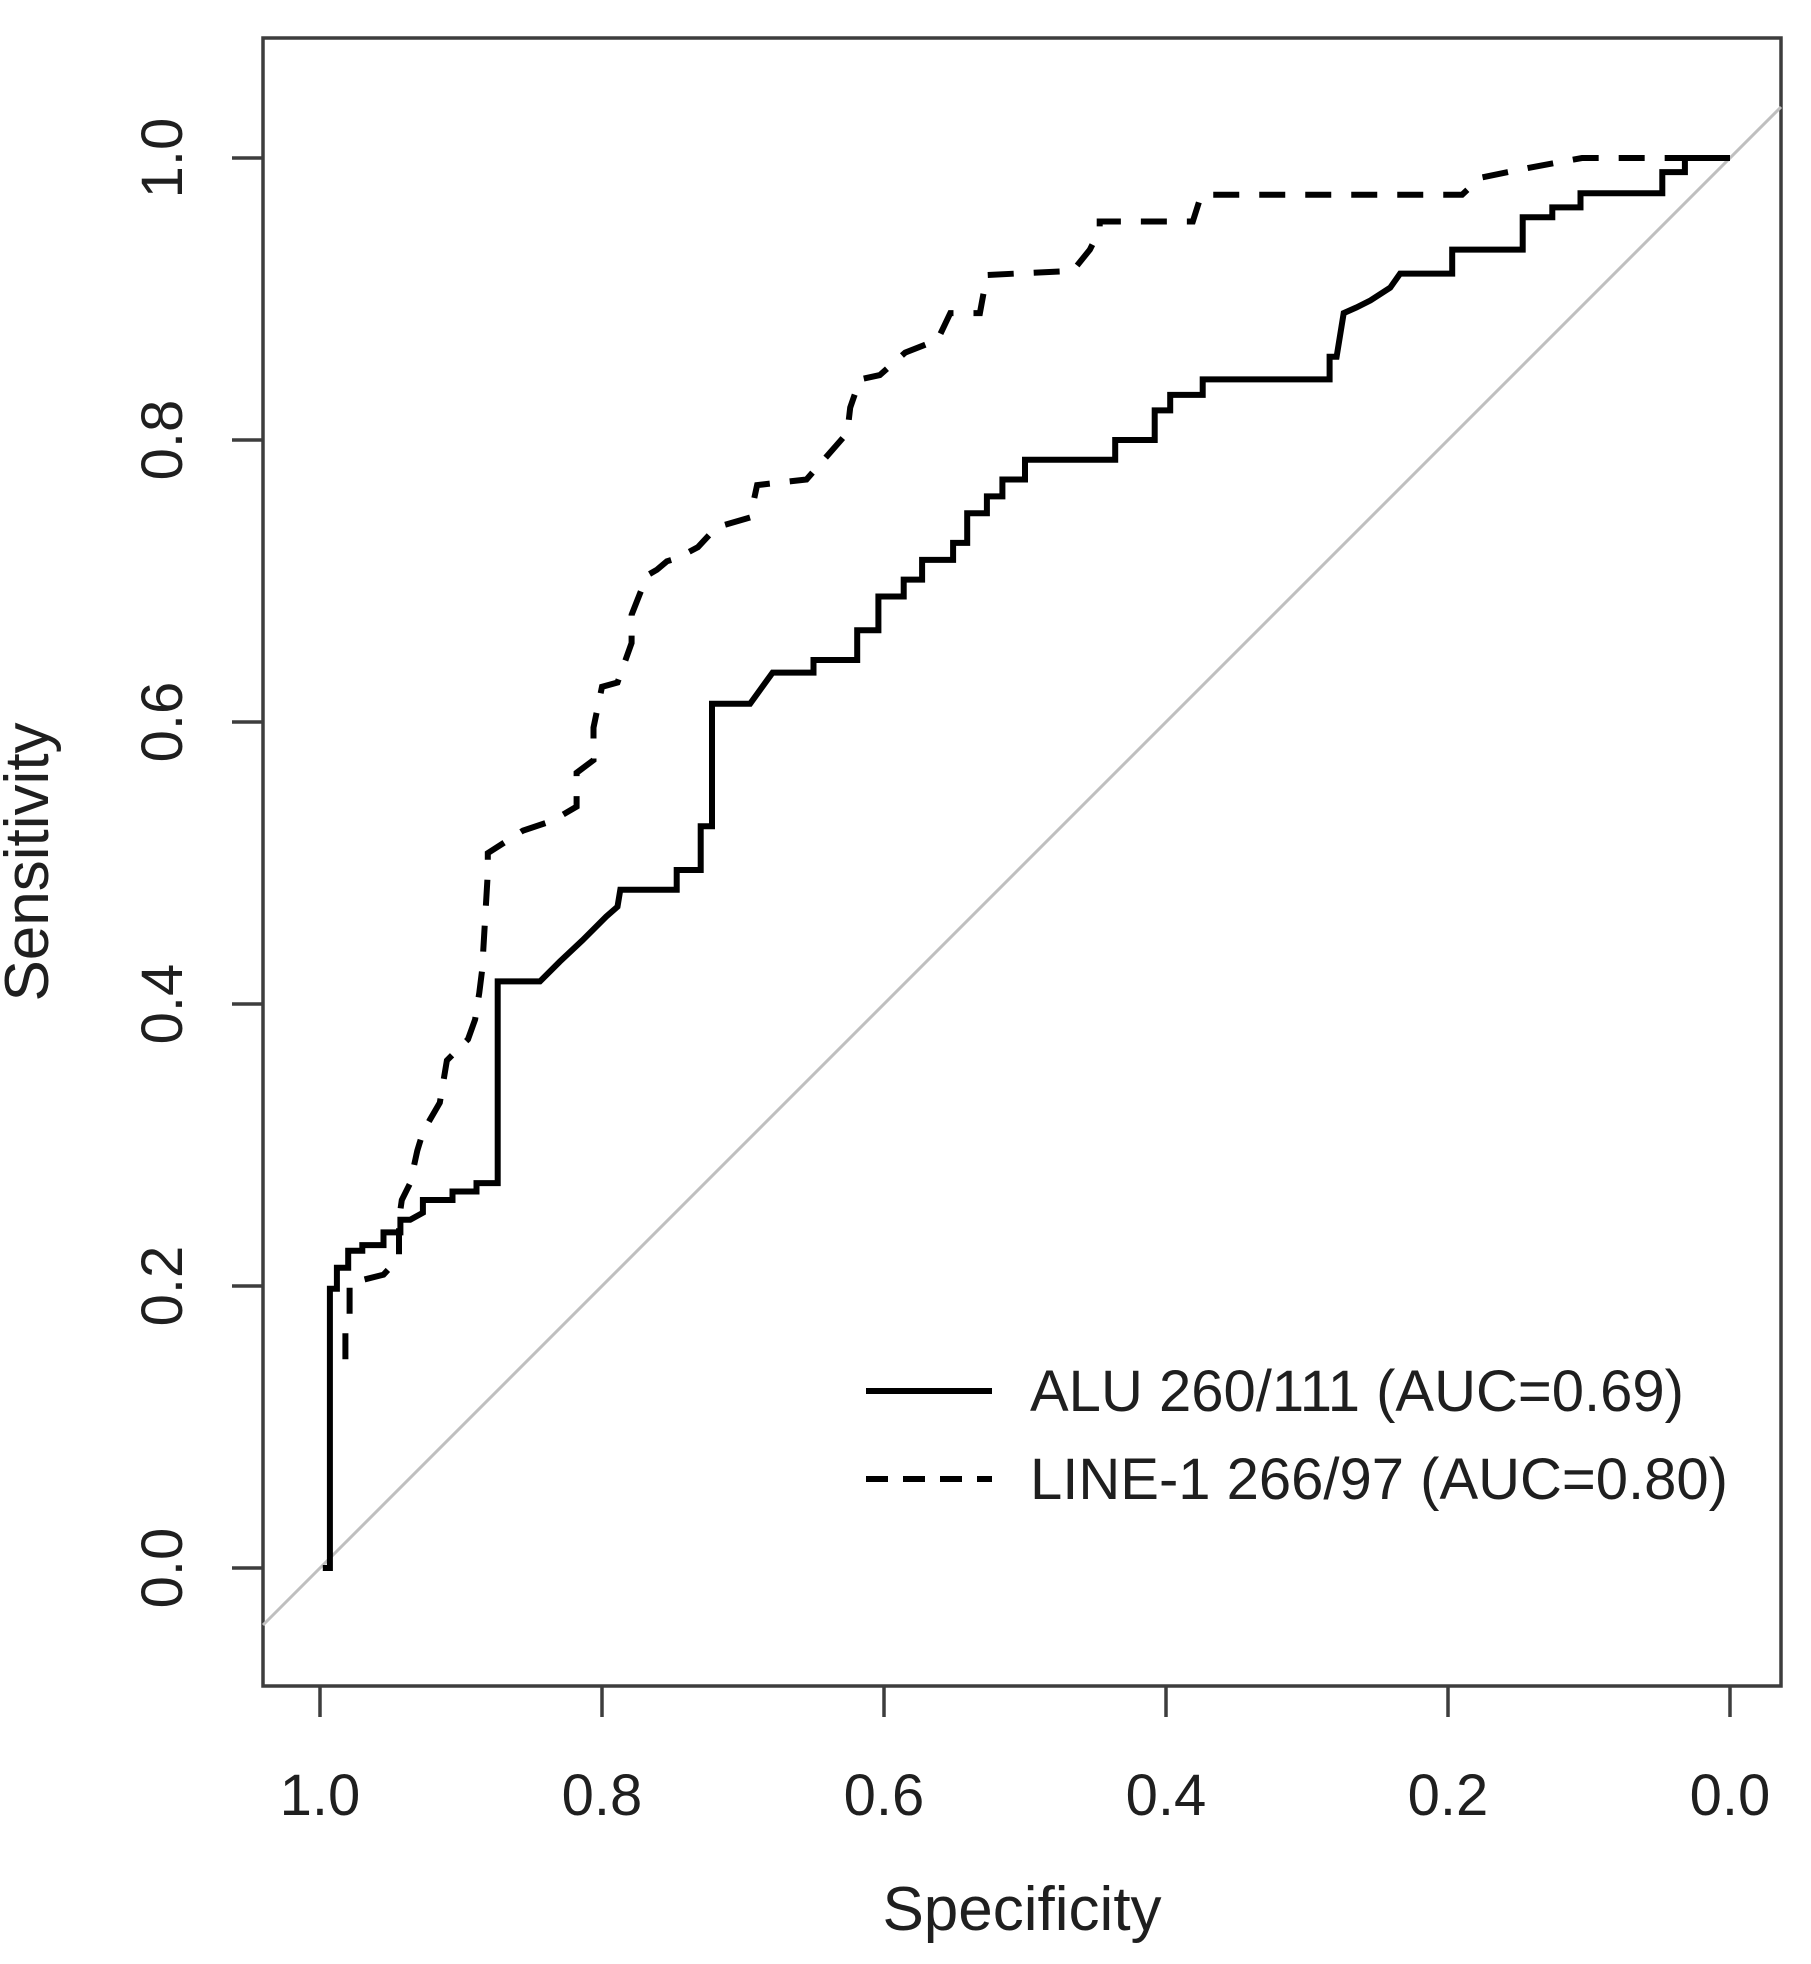  I want to click on y-tick-label: 0.4, so click(162, 1004).